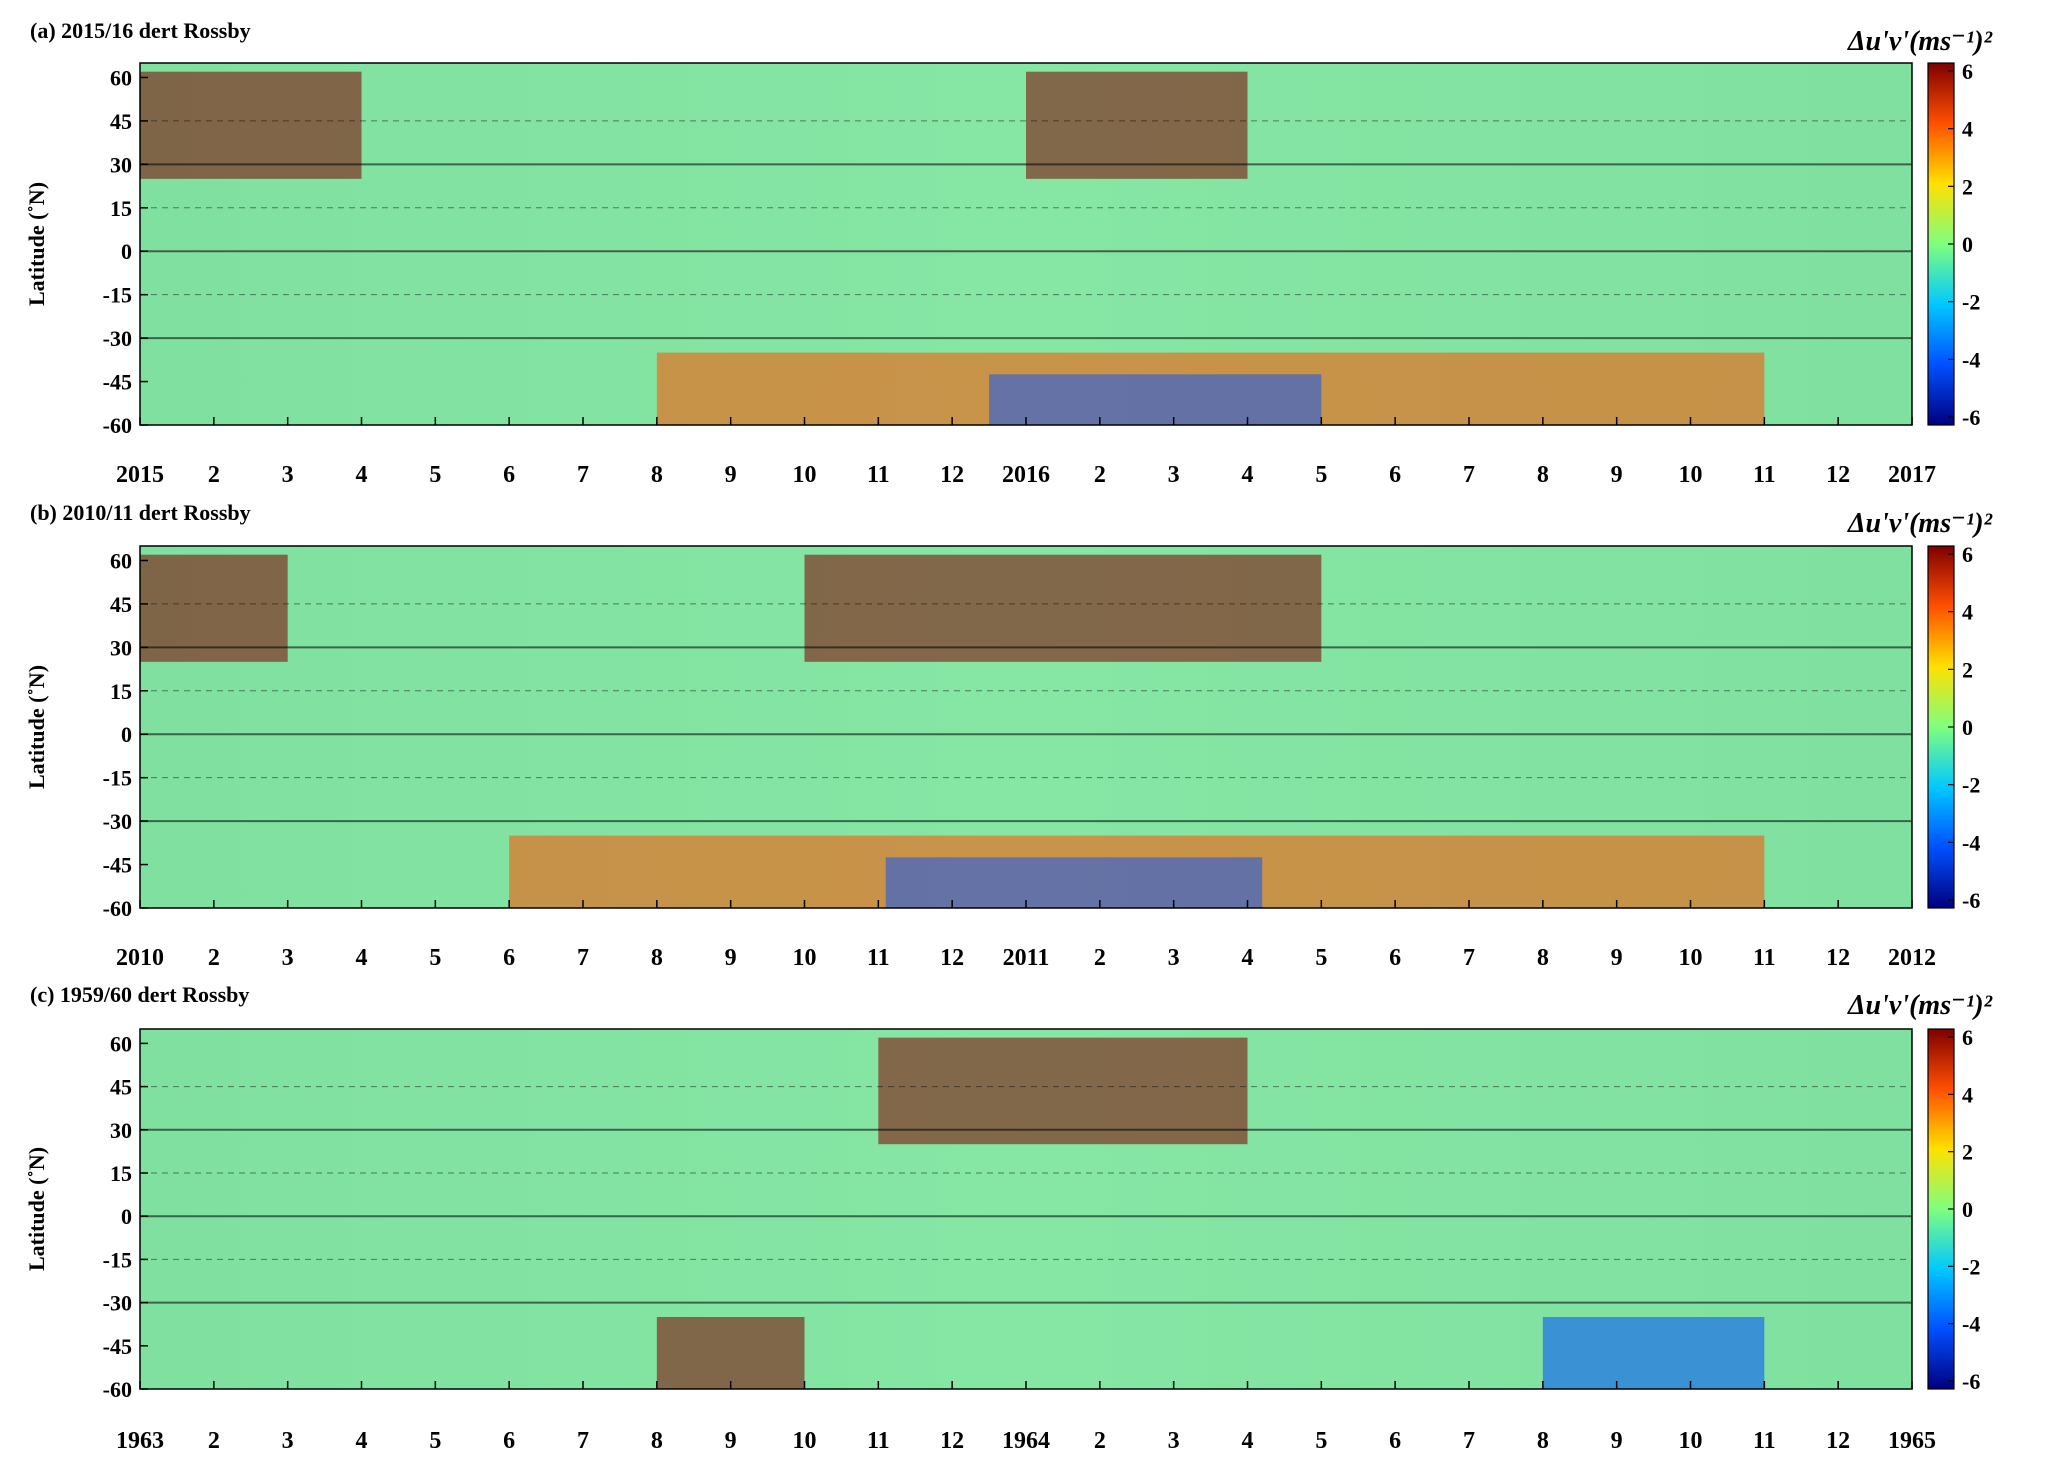 This screenshot has height=1471, width=2067. Describe the element at coordinates (121, 691) in the screenshot. I see `y-tick-label: 15` at that location.